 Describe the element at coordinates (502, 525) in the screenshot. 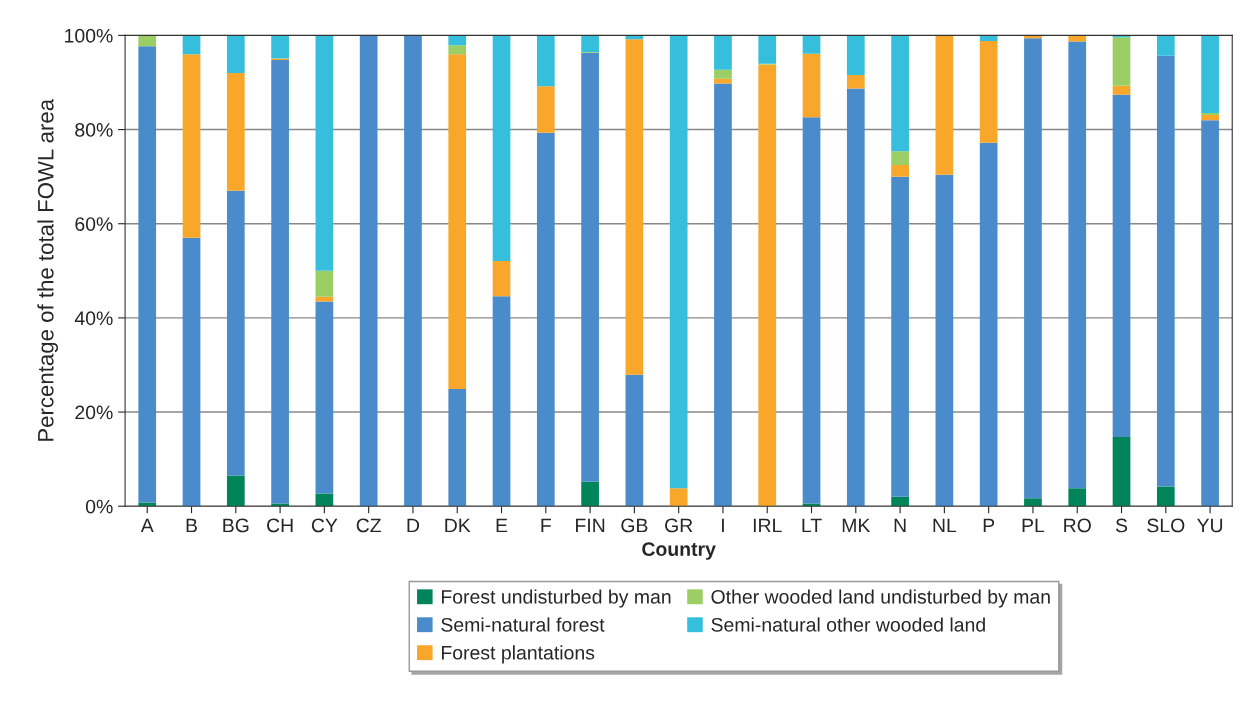

I see `x-tick-label: E` at that location.